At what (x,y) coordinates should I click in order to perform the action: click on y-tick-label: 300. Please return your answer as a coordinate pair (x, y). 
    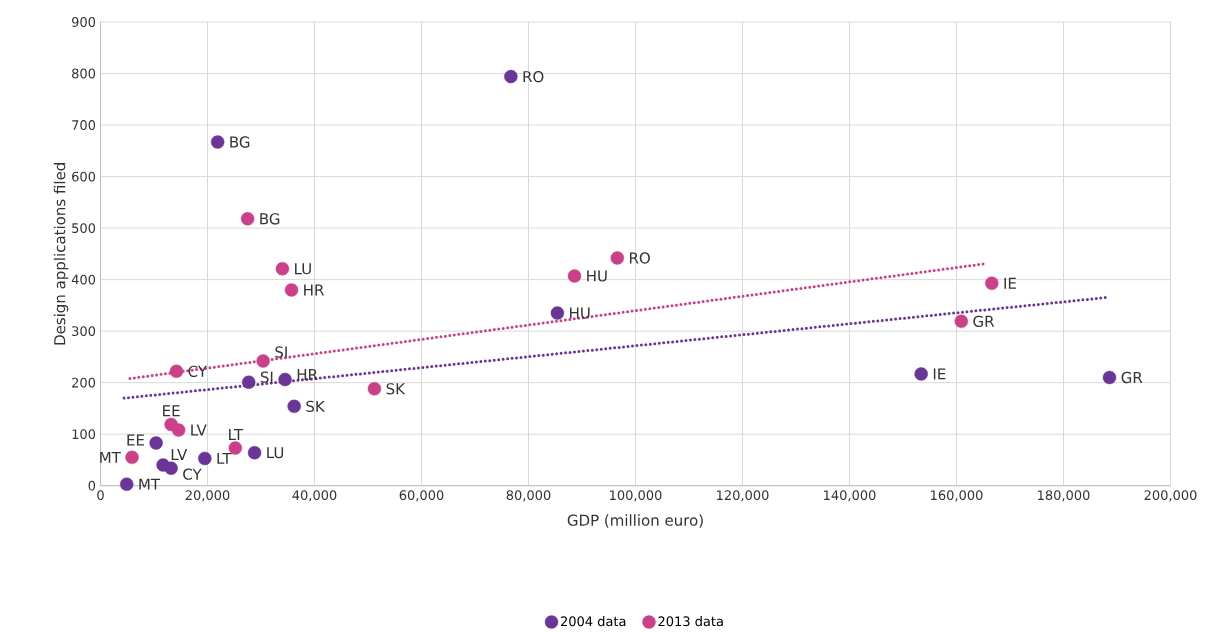
    Looking at the image, I should click on (84, 331).